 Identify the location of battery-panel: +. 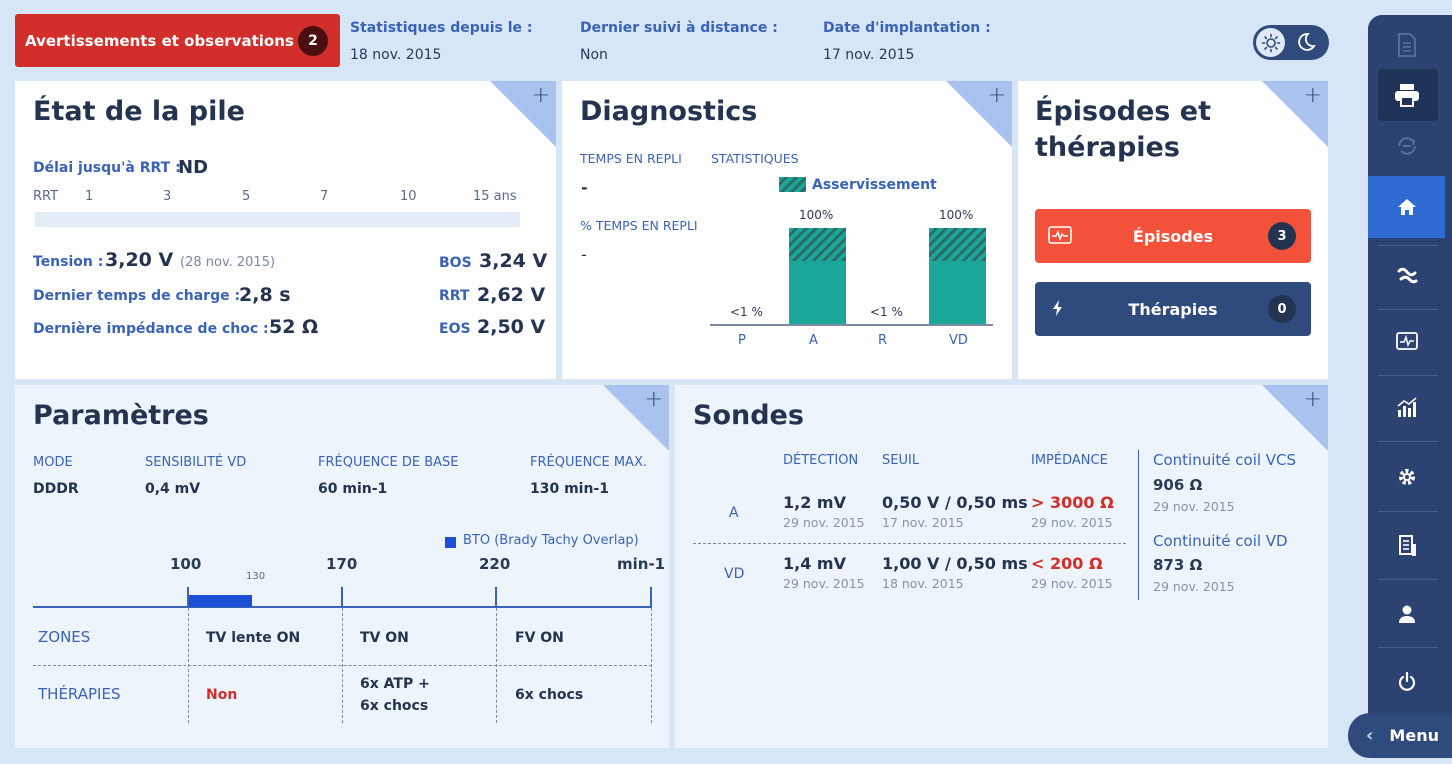
(285, 230).